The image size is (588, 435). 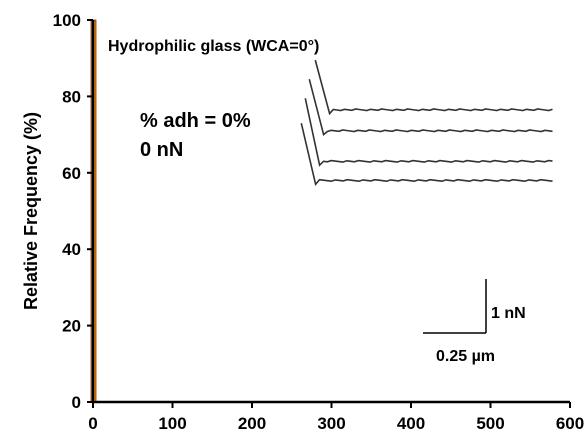 What do you see at coordinates (71, 96) in the screenshot?
I see `y-tick-label: 80` at bounding box center [71, 96].